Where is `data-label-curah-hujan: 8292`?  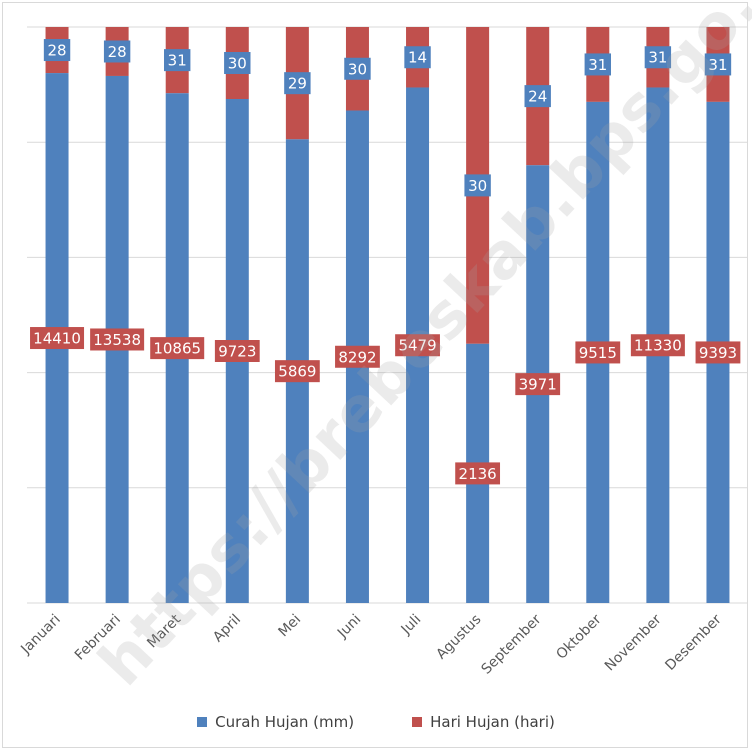
data-label-curah-hujan: 8292 is located at coordinates (357, 356).